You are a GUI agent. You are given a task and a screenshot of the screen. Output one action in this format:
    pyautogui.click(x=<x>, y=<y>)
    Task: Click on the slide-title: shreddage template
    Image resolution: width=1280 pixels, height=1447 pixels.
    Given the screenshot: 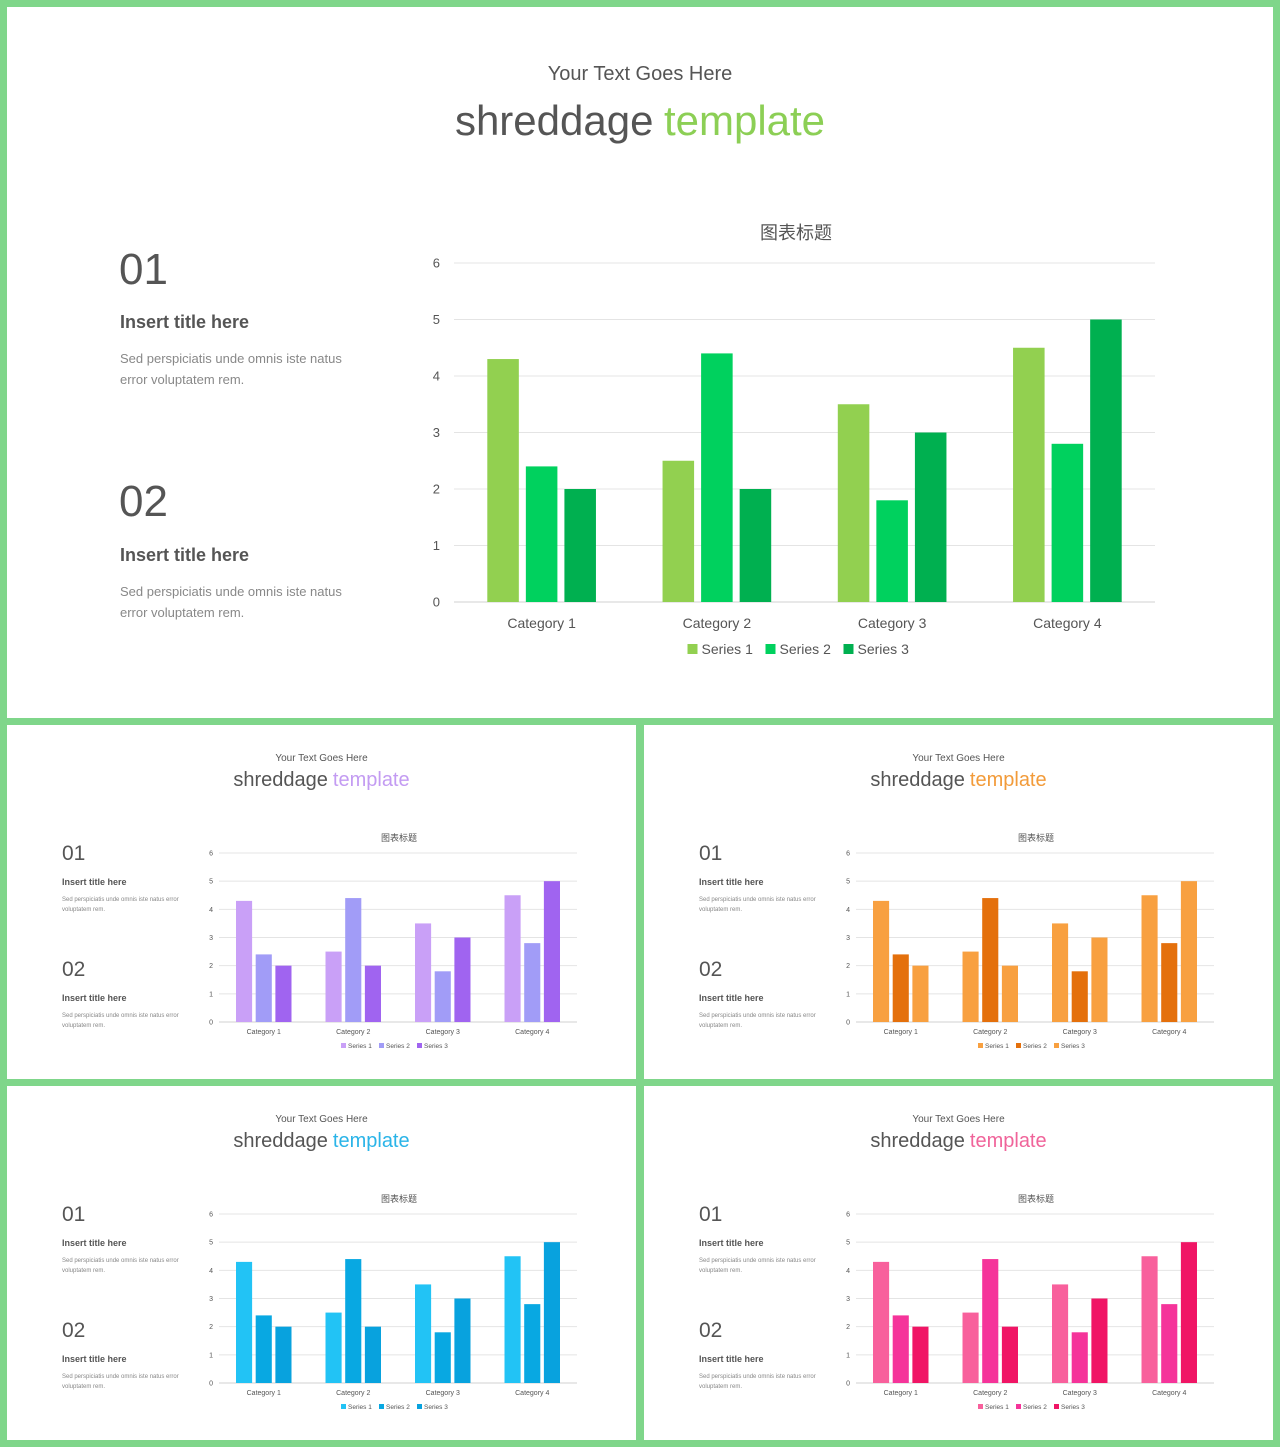 What is the action you would take?
    pyautogui.click(x=321, y=780)
    